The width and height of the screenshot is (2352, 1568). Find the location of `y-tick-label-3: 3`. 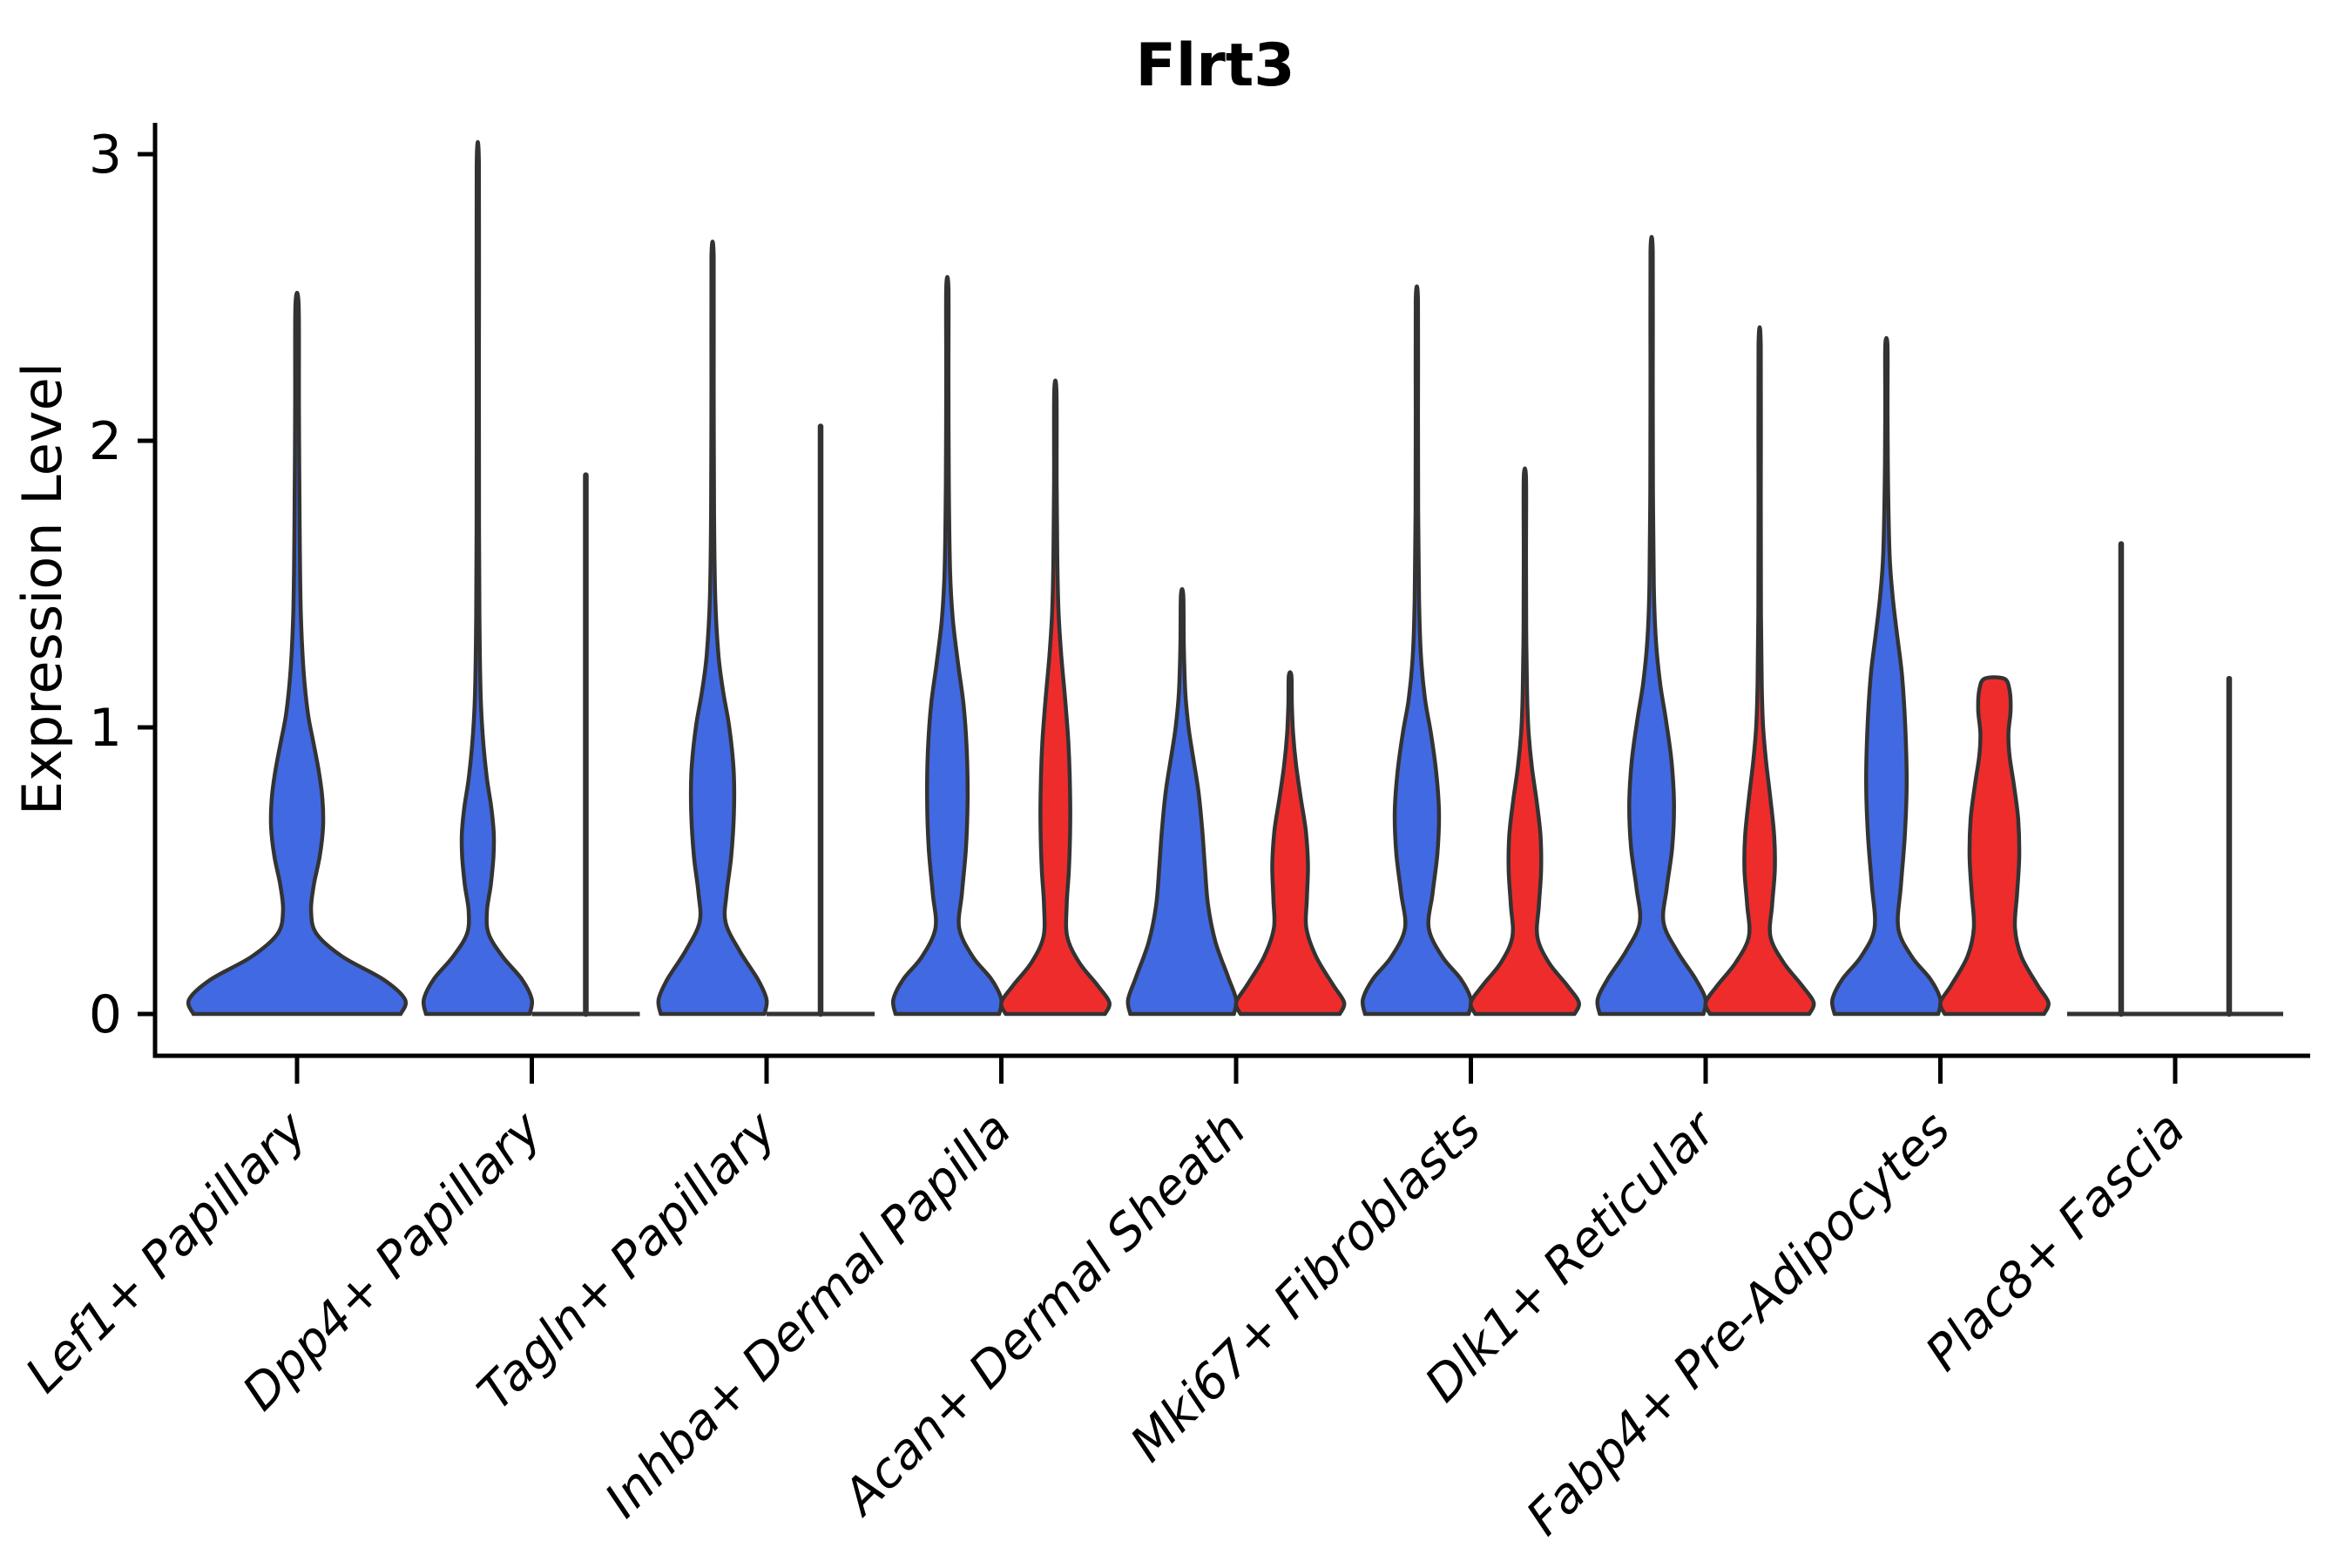

y-tick-label-3: 3 is located at coordinates (106, 155).